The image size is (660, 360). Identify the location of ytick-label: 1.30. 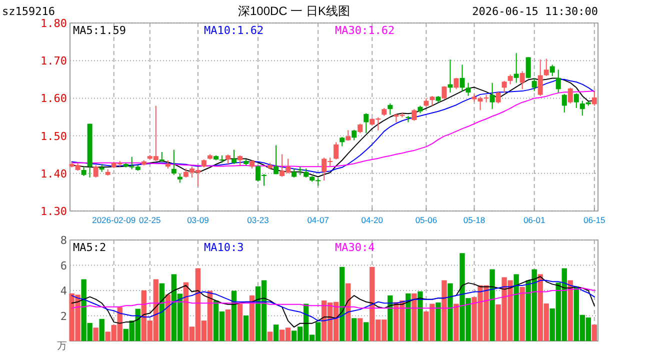
(53, 211).